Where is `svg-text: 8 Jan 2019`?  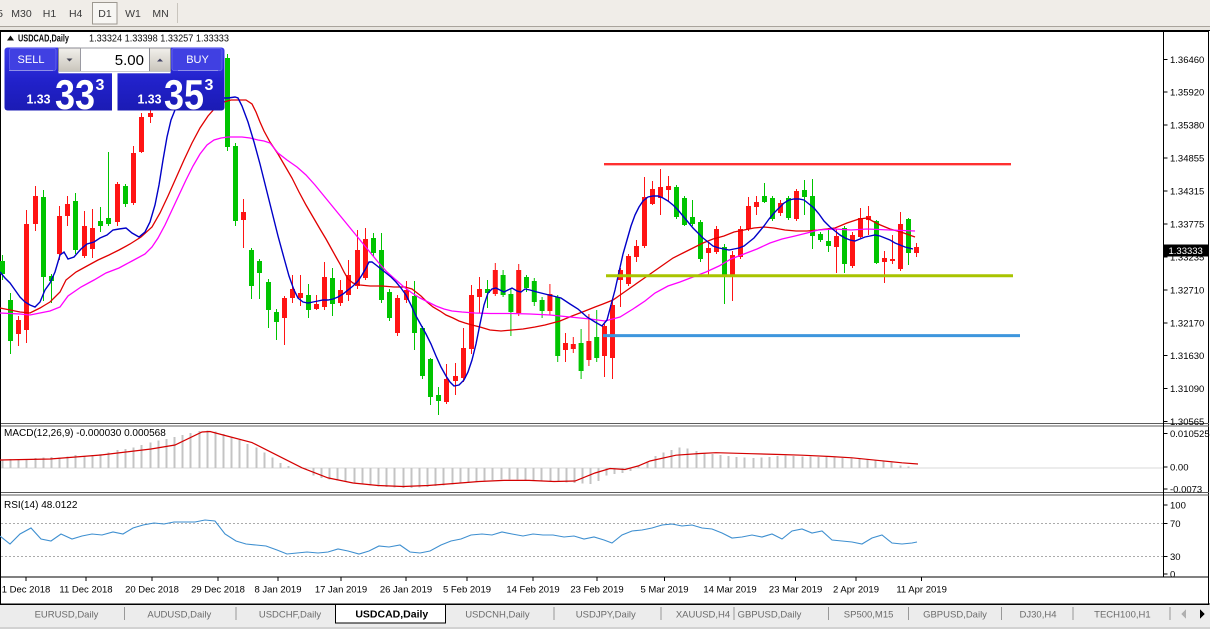 svg-text: 8 Jan 2019 is located at coordinates (277, 590).